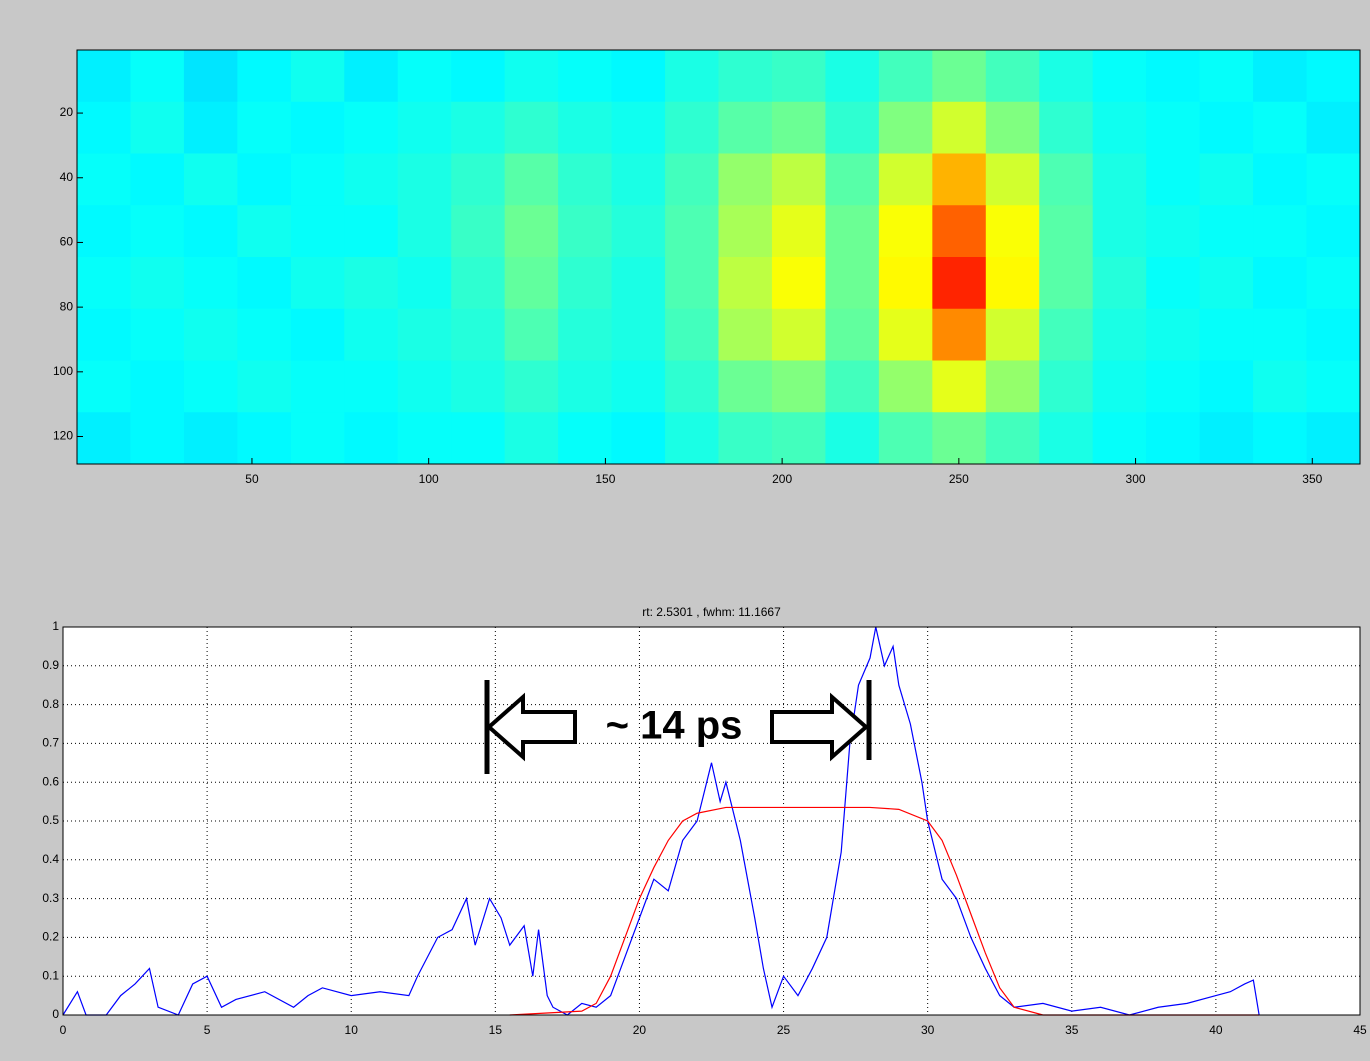  Describe the element at coordinates (55, 1014) in the screenshot. I see `y-tick-label: 0` at that location.